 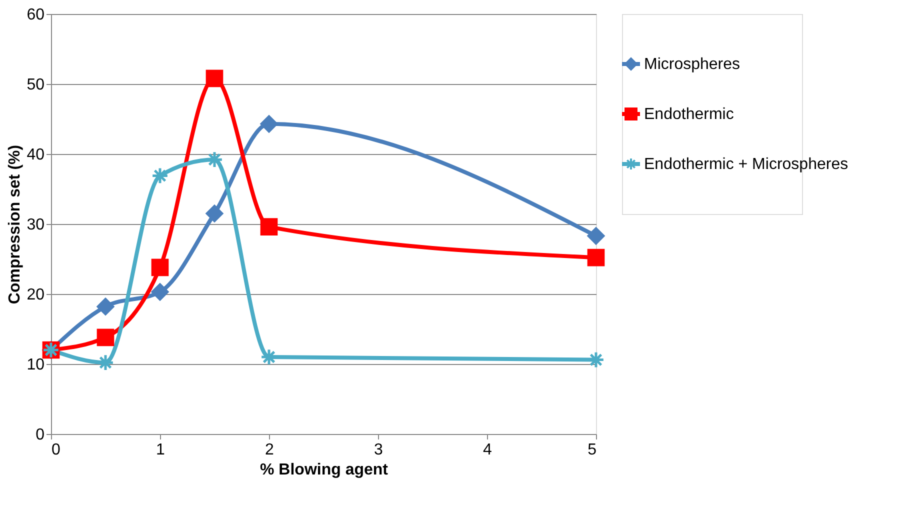 I want to click on x-tick-label: 1, so click(x=161, y=450).